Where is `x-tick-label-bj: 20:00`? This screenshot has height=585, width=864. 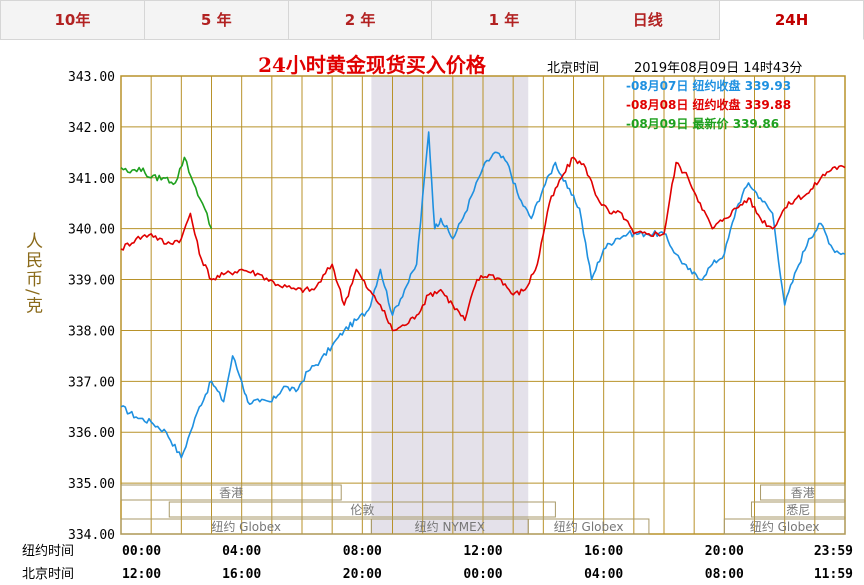
x-tick-label-bj: 20:00 is located at coordinates (362, 574).